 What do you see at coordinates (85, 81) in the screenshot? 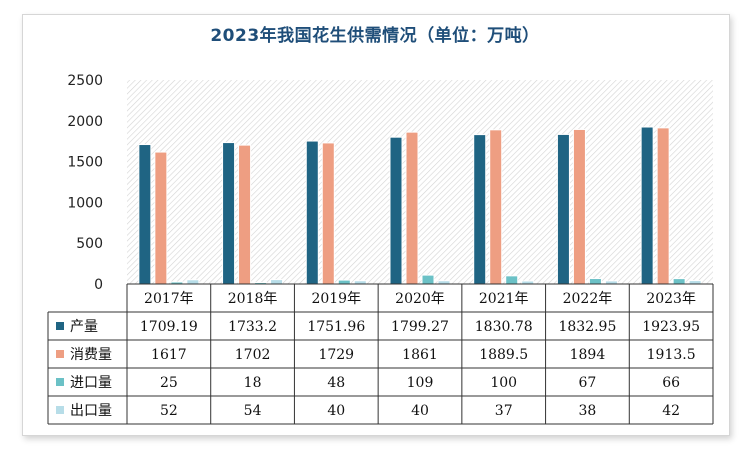
I see `y-tick-label: 2500` at bounding box center [85, 81].